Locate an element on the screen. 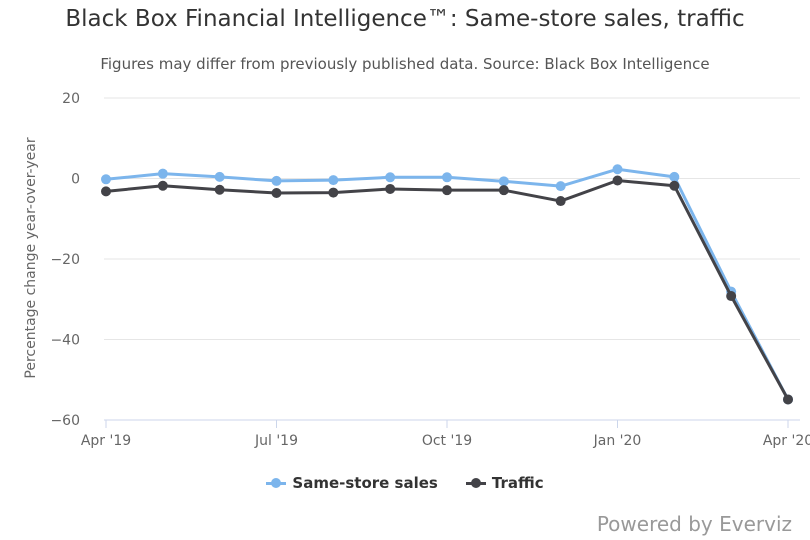 This screenshot has height=540, width=810. credits-link: Powered by Everviz is located at coordinates (694, 524).